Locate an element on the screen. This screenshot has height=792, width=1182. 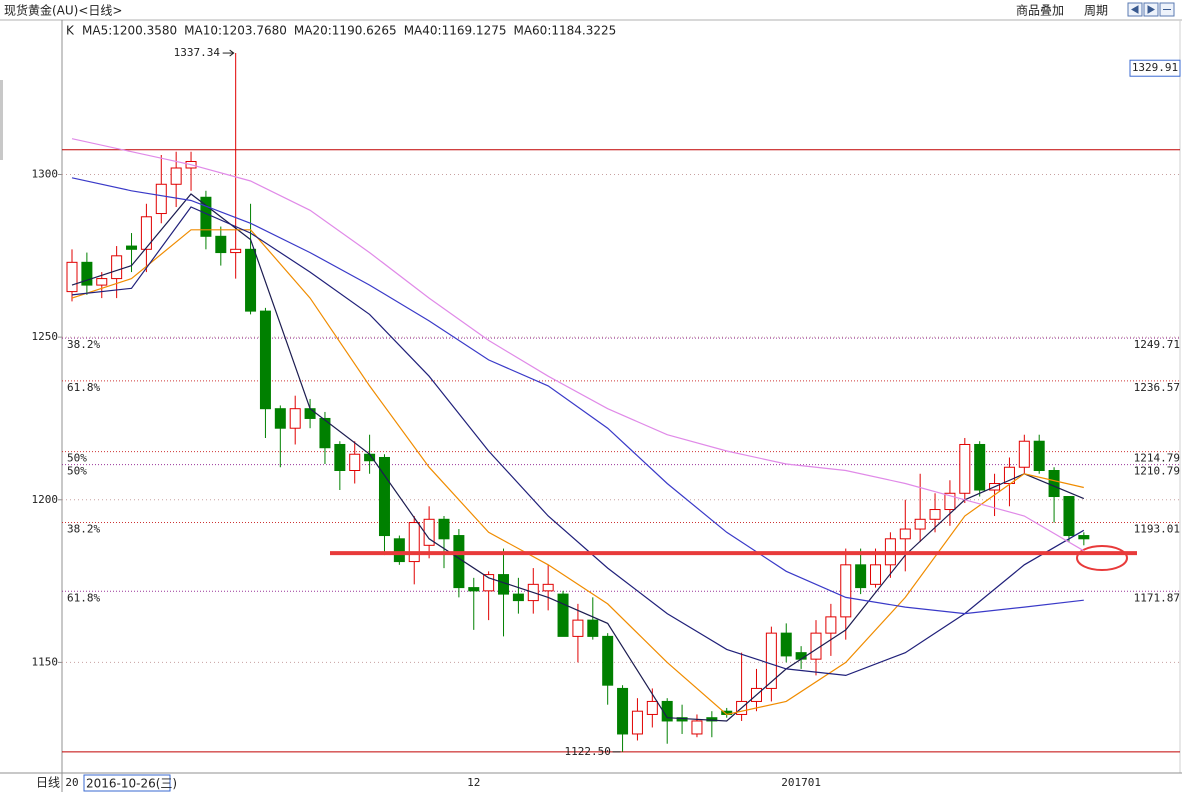
cursor-date-box is located at coordinates (127, 783).